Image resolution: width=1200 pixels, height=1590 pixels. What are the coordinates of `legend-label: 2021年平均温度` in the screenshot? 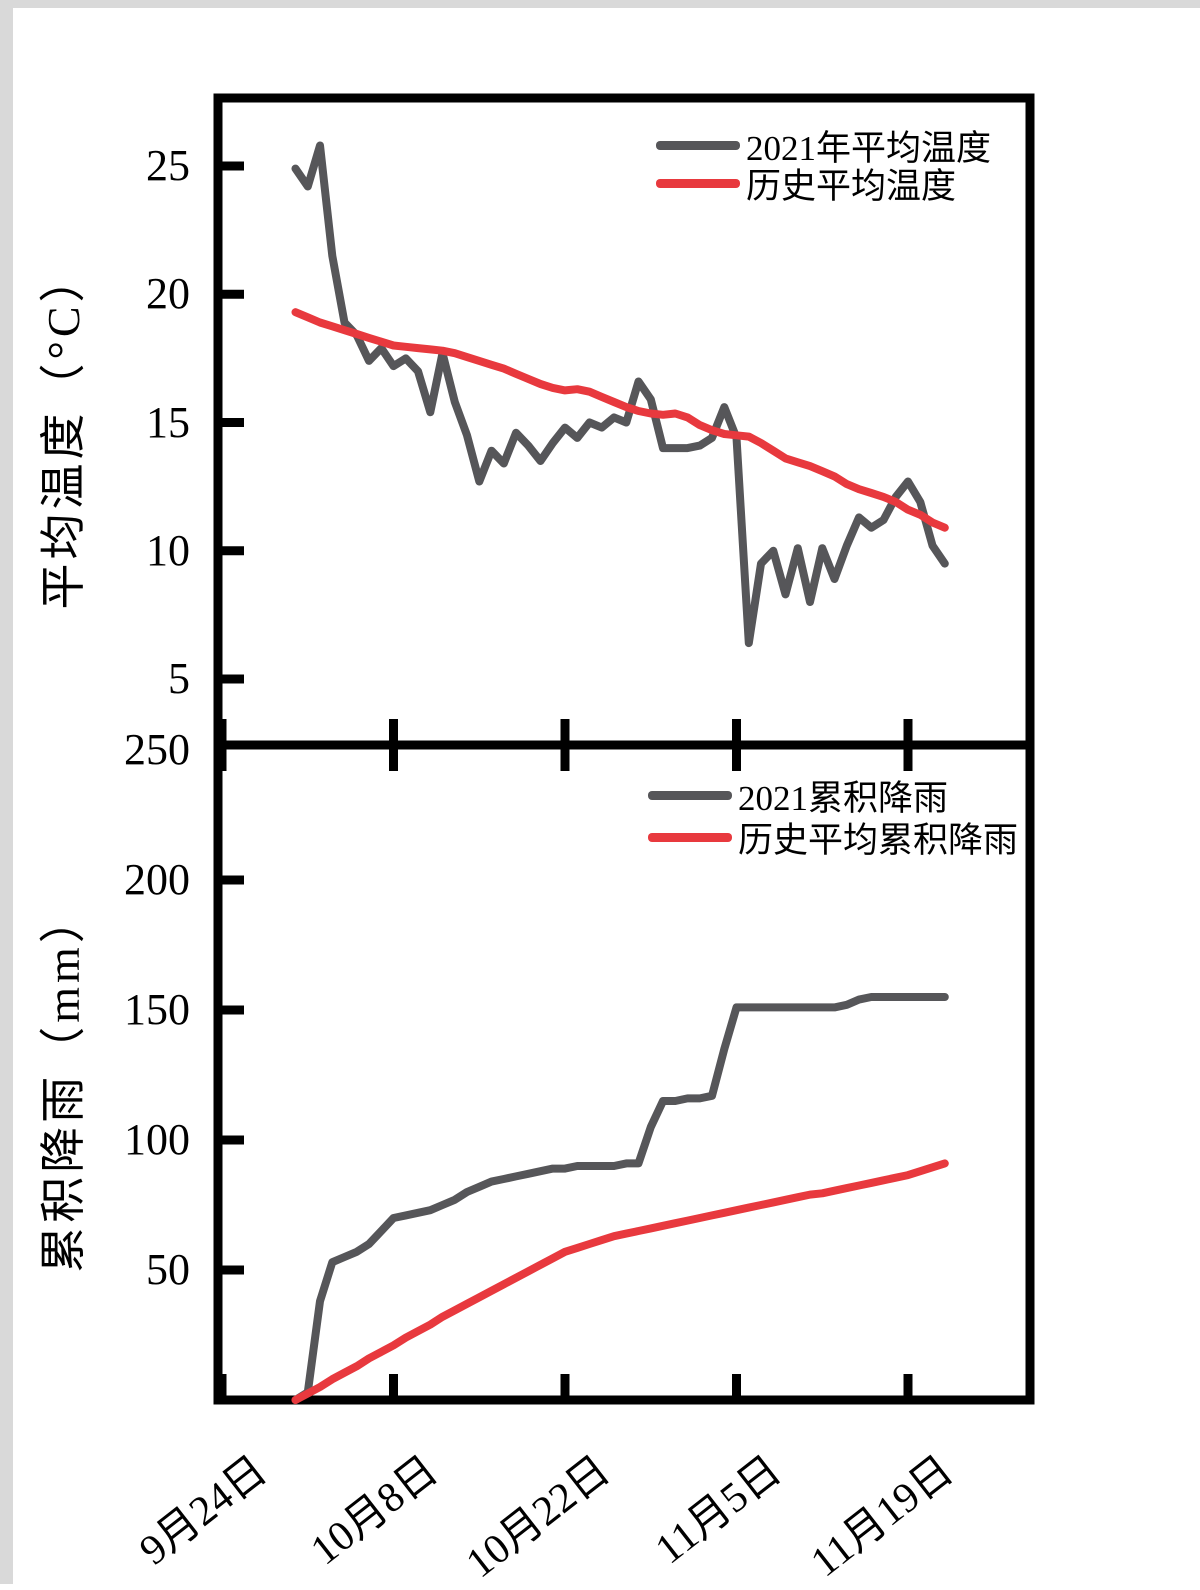 It's located at (869, 148).